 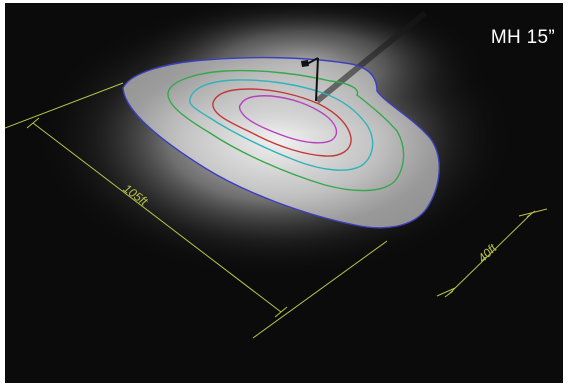 I want to click on isoline-inner, so click(x=288, y=119).